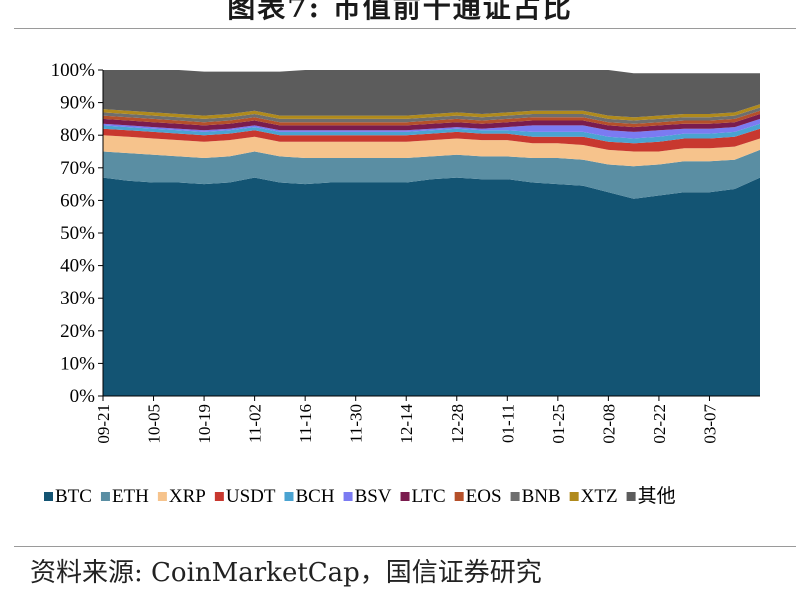  I want to click on legend-item-USDT: USDT, so click(245, 496).